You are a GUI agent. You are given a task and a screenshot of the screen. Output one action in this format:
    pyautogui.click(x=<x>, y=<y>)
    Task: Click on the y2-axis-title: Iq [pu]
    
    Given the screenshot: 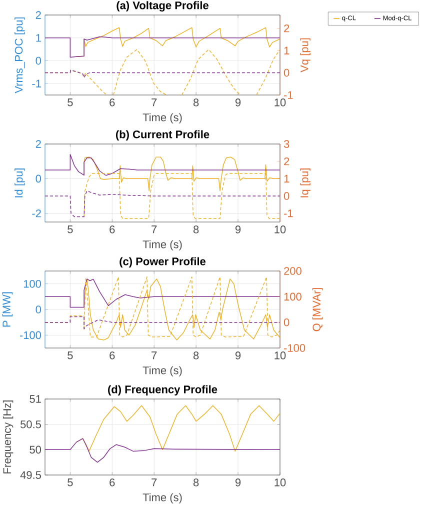 What is the action you would take?
    pyautogui.click(x=305, y=183)
    